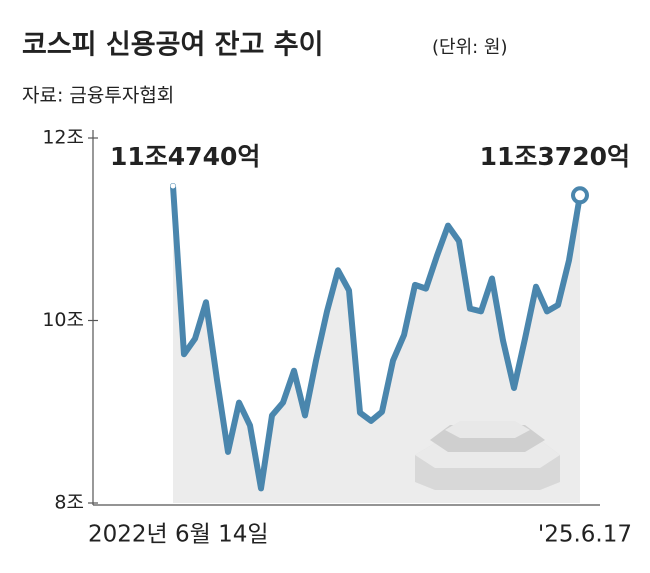 This screenshot has height=573, width=650. Describe the element at coordinates (585, 535) in the screenshot. I see `x-tick-label: '25.6.17` at that location.